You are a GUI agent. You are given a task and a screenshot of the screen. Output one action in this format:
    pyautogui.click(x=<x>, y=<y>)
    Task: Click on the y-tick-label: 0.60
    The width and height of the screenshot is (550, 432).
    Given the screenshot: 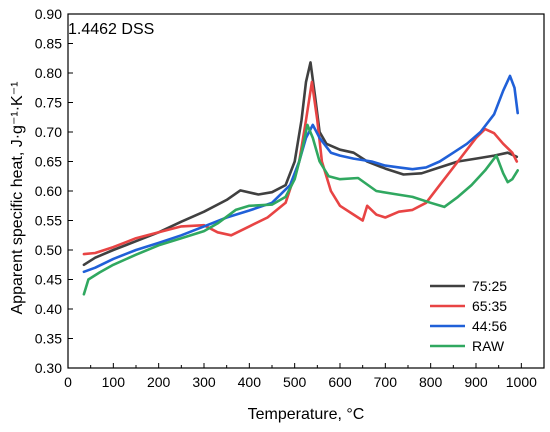 What is the action you would take?
    pyautogui.click(x=48, y=191)
    